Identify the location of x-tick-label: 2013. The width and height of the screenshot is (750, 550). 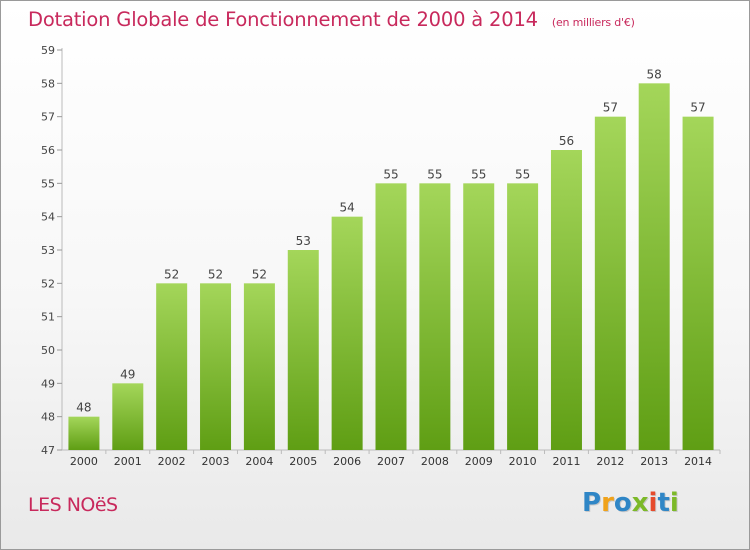
(654, 461).